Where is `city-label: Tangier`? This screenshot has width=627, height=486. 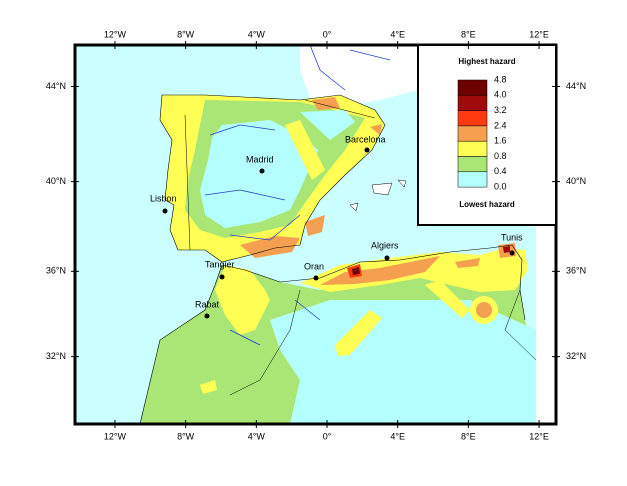 city-label: Tangier is located at coordinates (220, 264).